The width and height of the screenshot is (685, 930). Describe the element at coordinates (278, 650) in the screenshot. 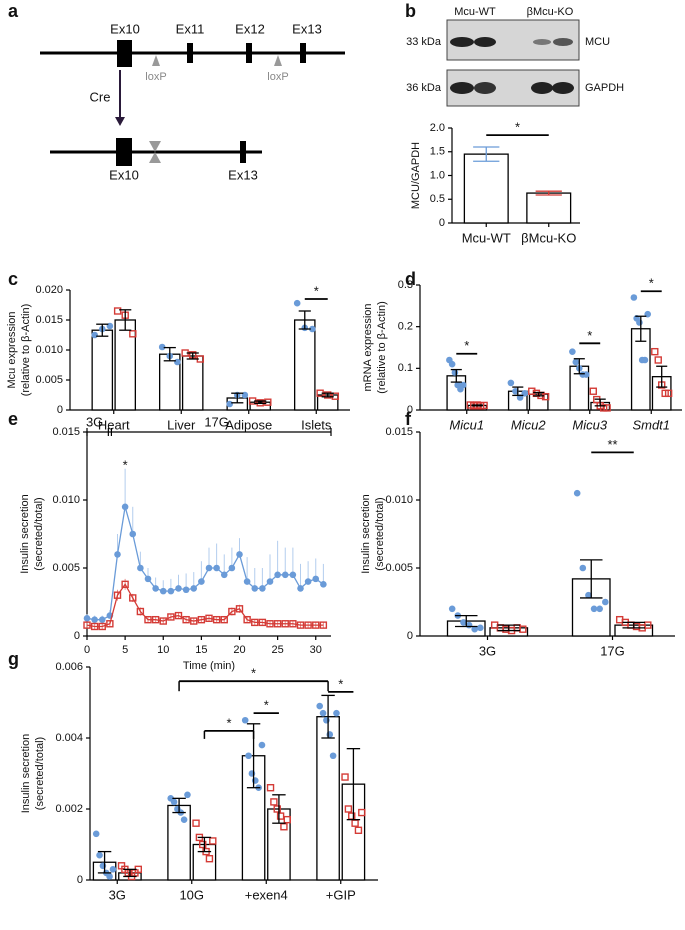

I see `x-tick-label: 25` at that location.